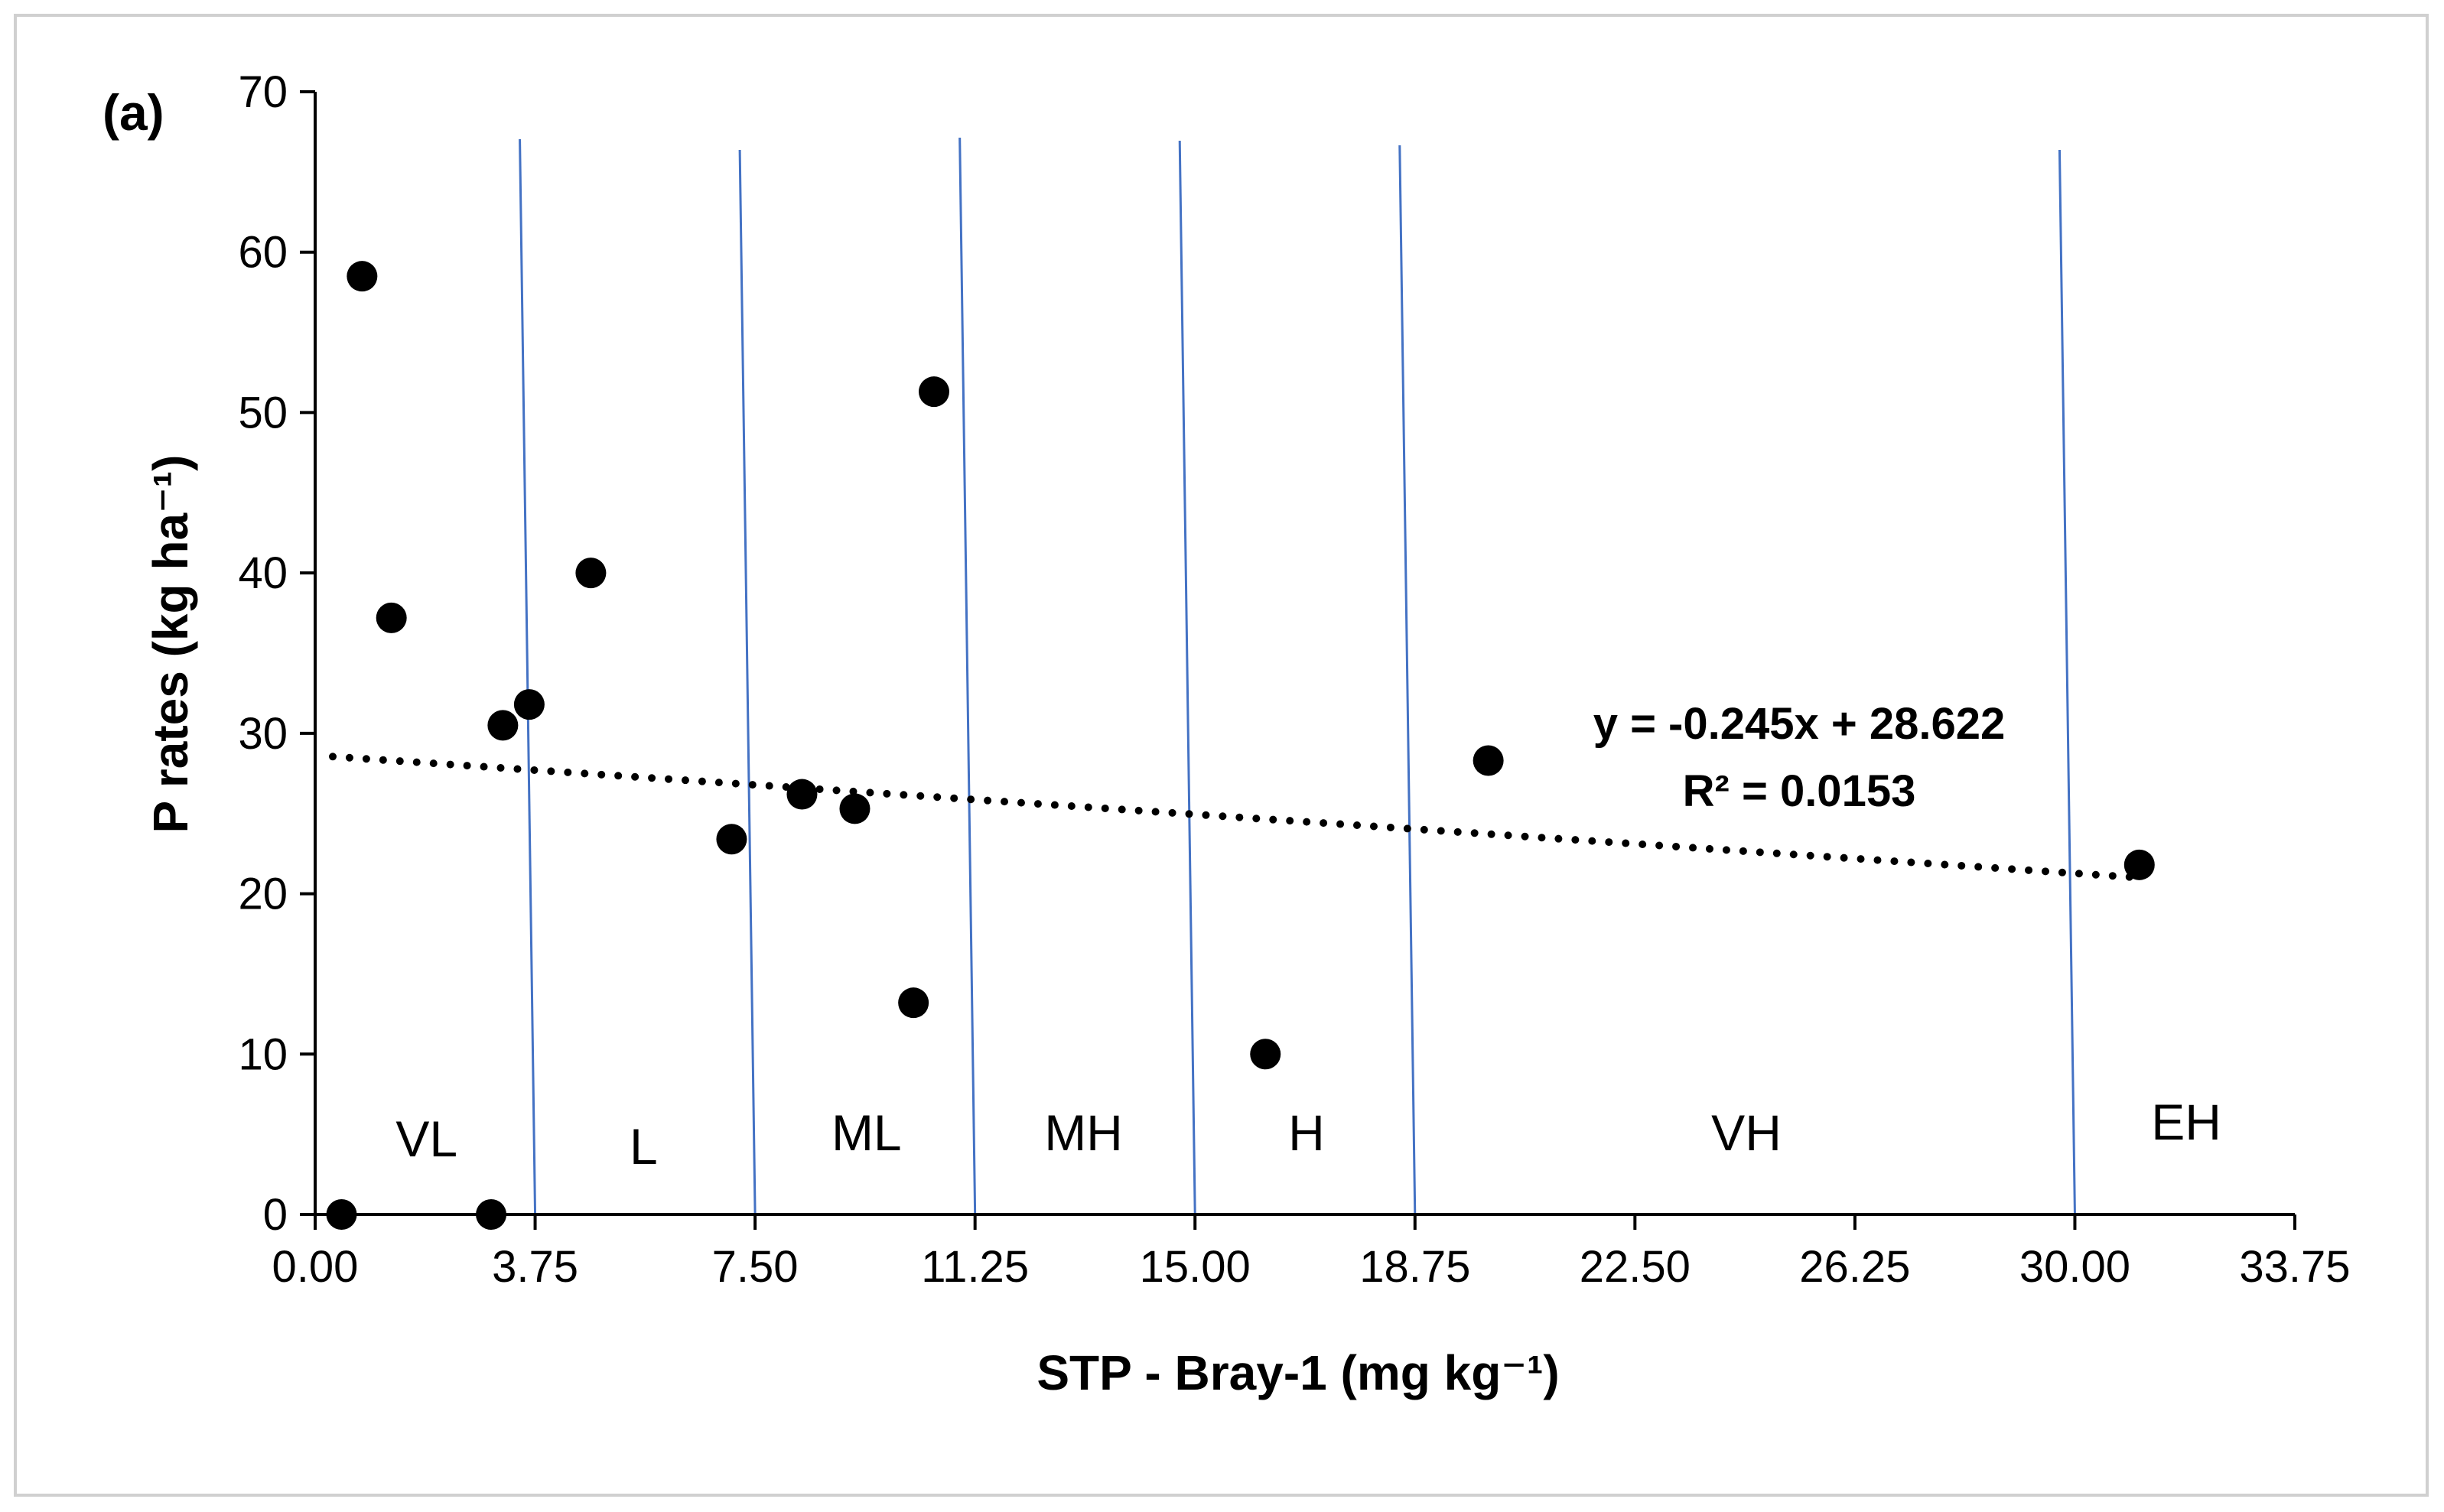  I want to click on x-tick-label: 33.75, so click(2294, 1267).